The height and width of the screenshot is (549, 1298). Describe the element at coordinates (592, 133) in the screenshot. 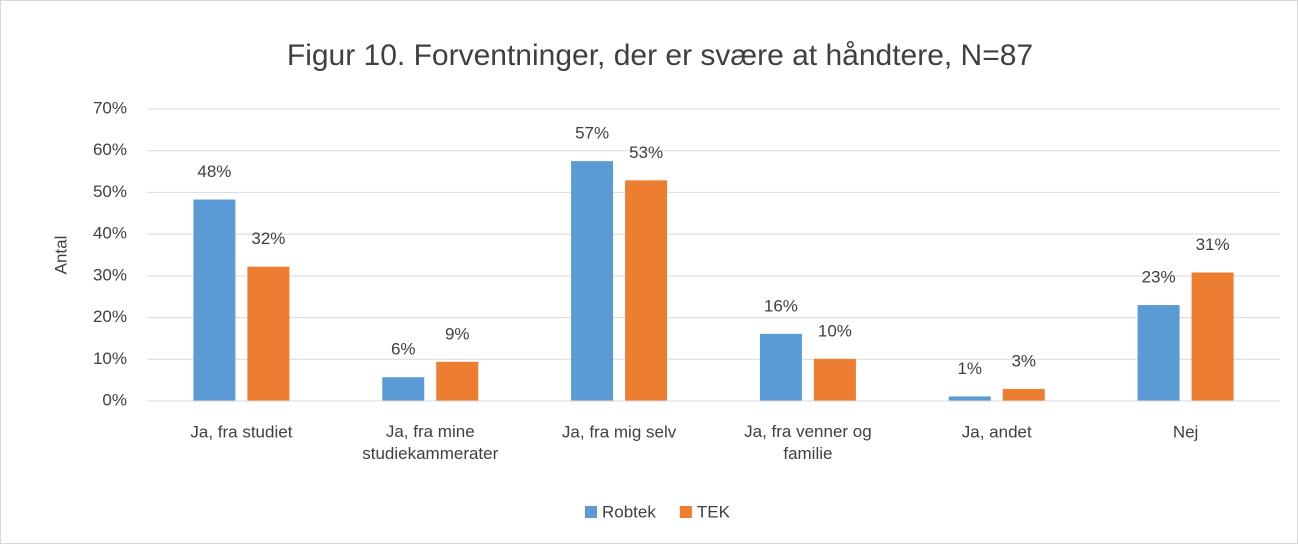

I see `value-label: 57%` at that location.